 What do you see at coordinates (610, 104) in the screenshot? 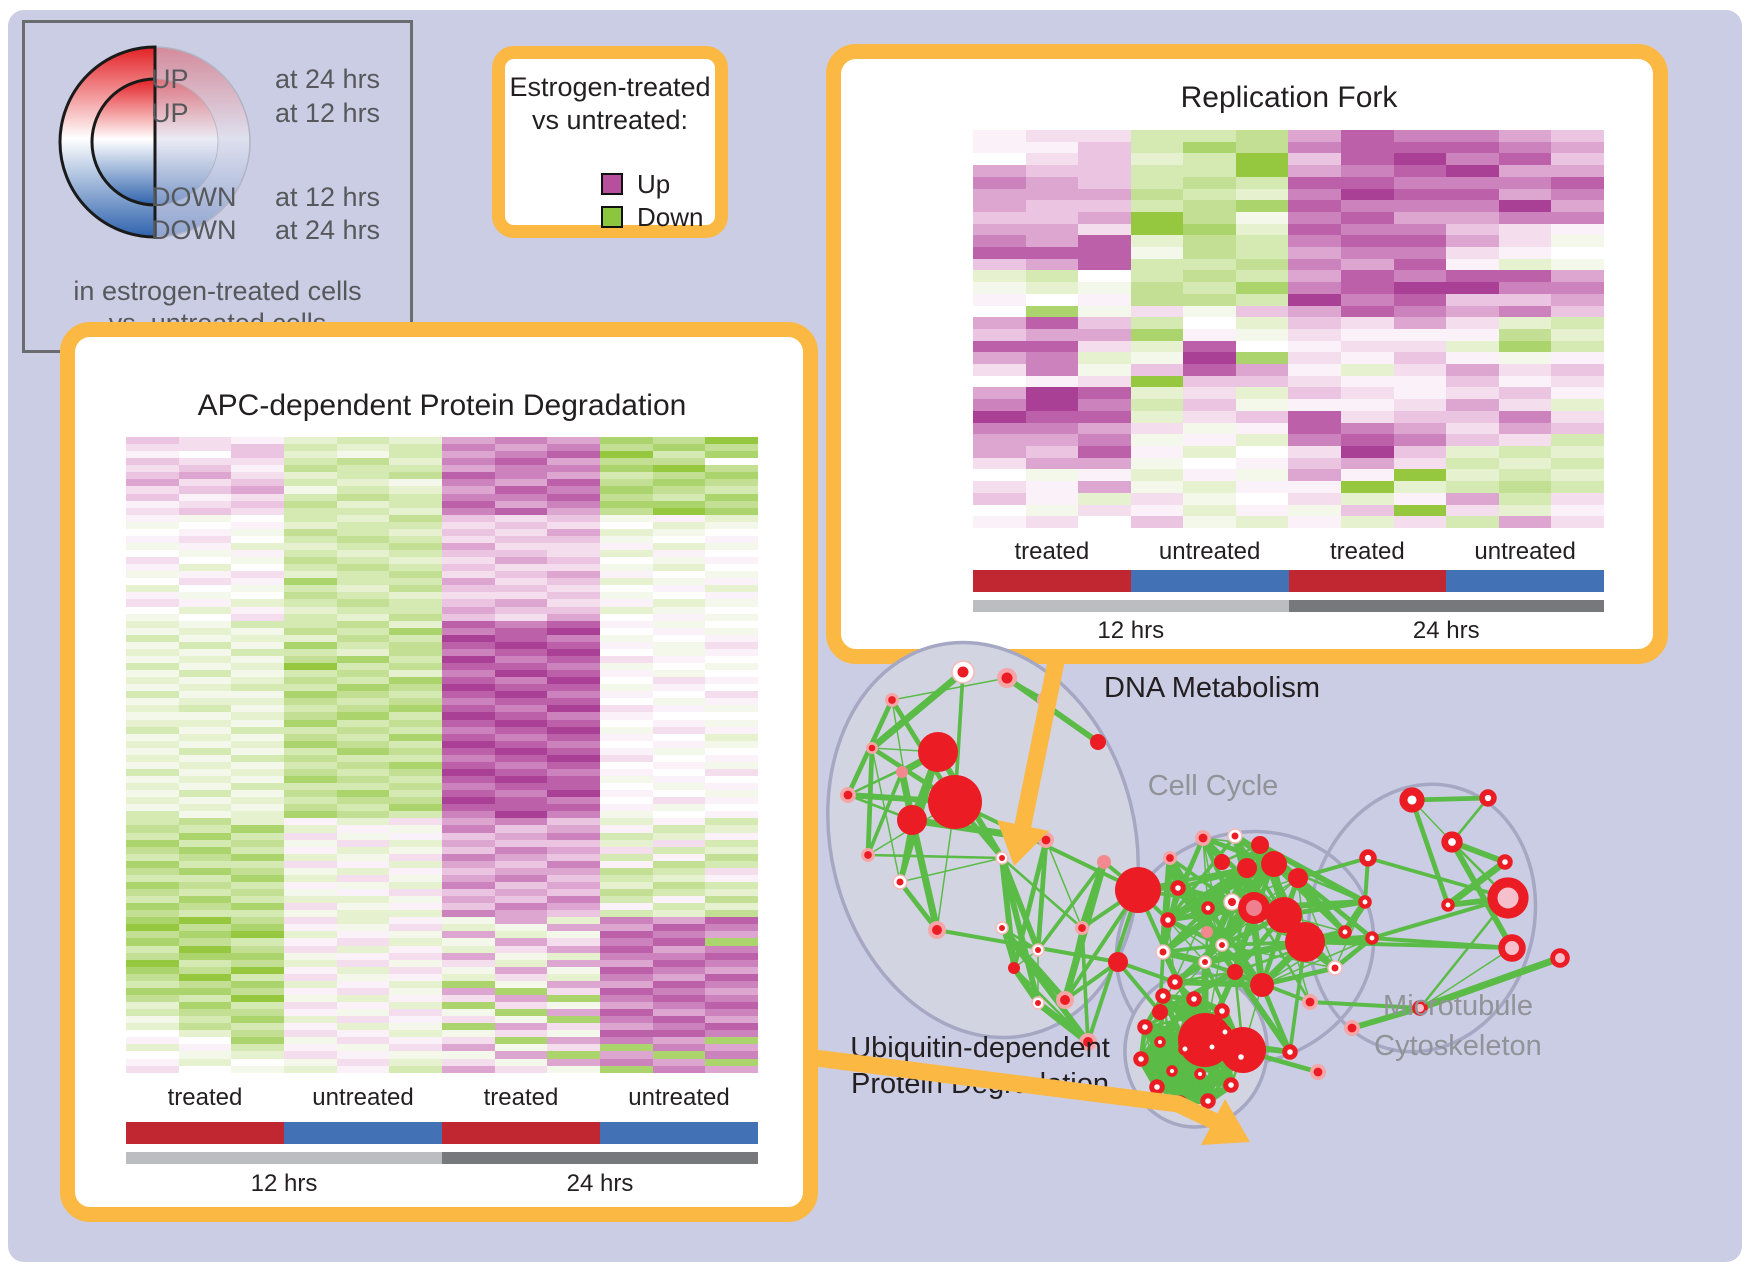
I see `updown-legend-title: Estrogen-treated vs untreated:` at bounding box center [610, 104].